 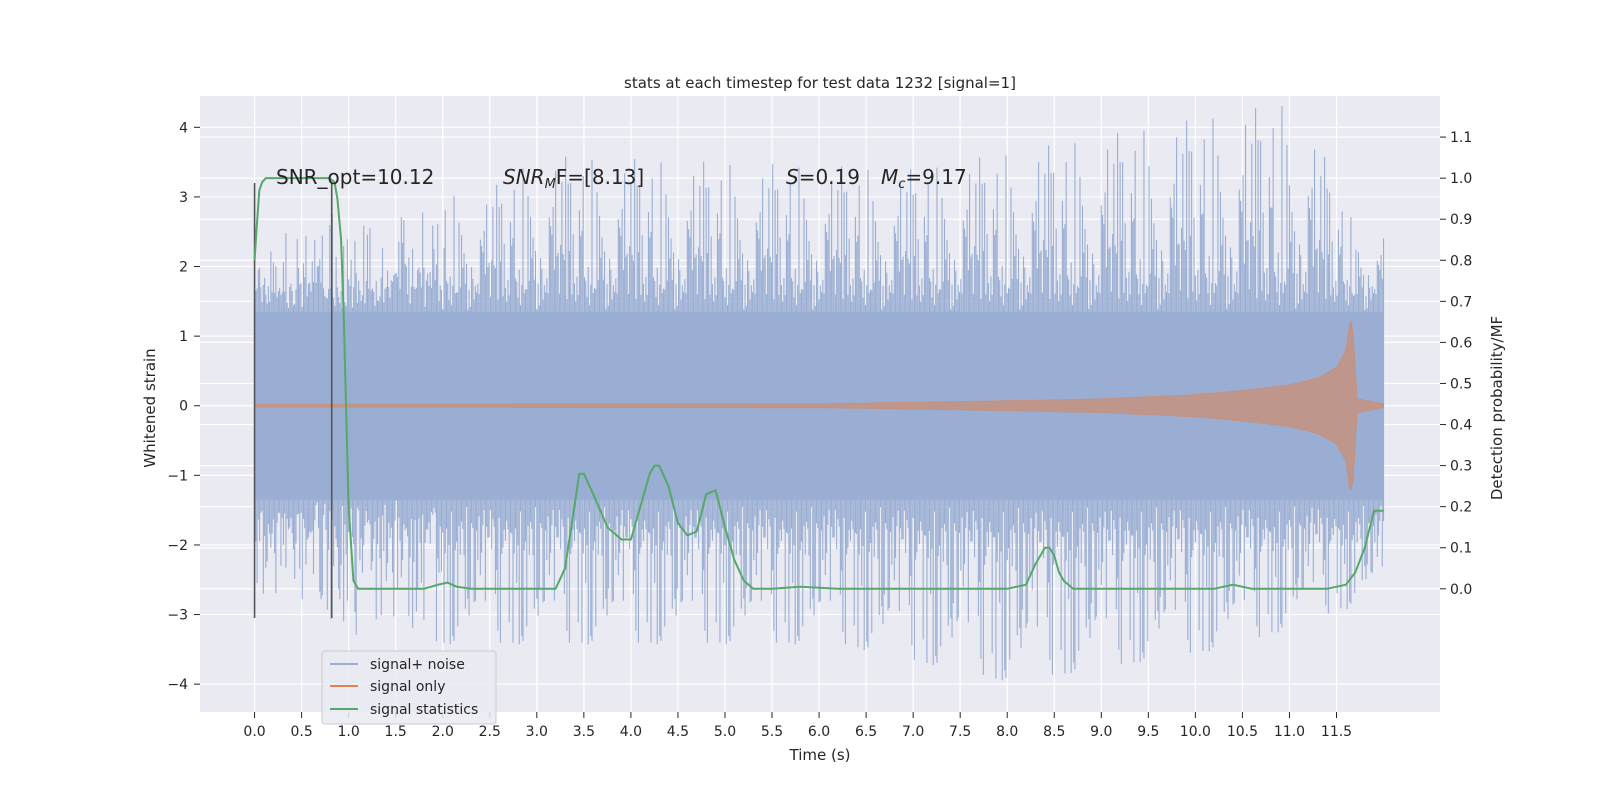 I want to click on snr-mf-subscript: M, so click(x=550, y=184).